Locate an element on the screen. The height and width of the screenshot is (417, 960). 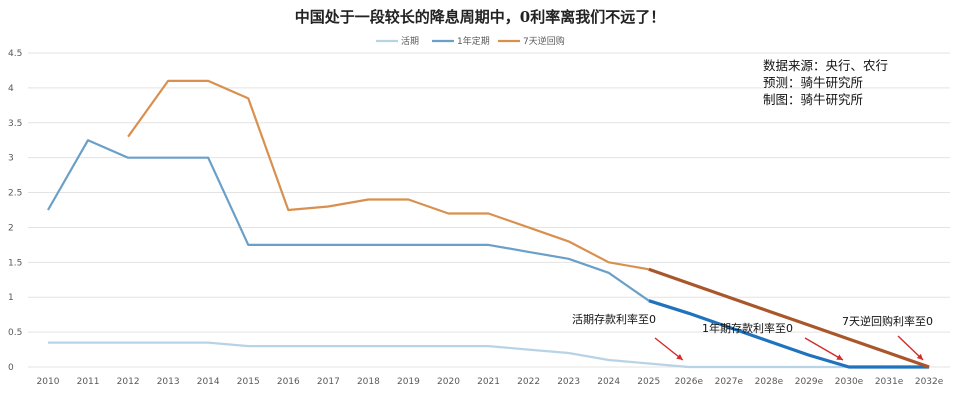
x-tick-label: 2011 is located at coordinates (88, 382).